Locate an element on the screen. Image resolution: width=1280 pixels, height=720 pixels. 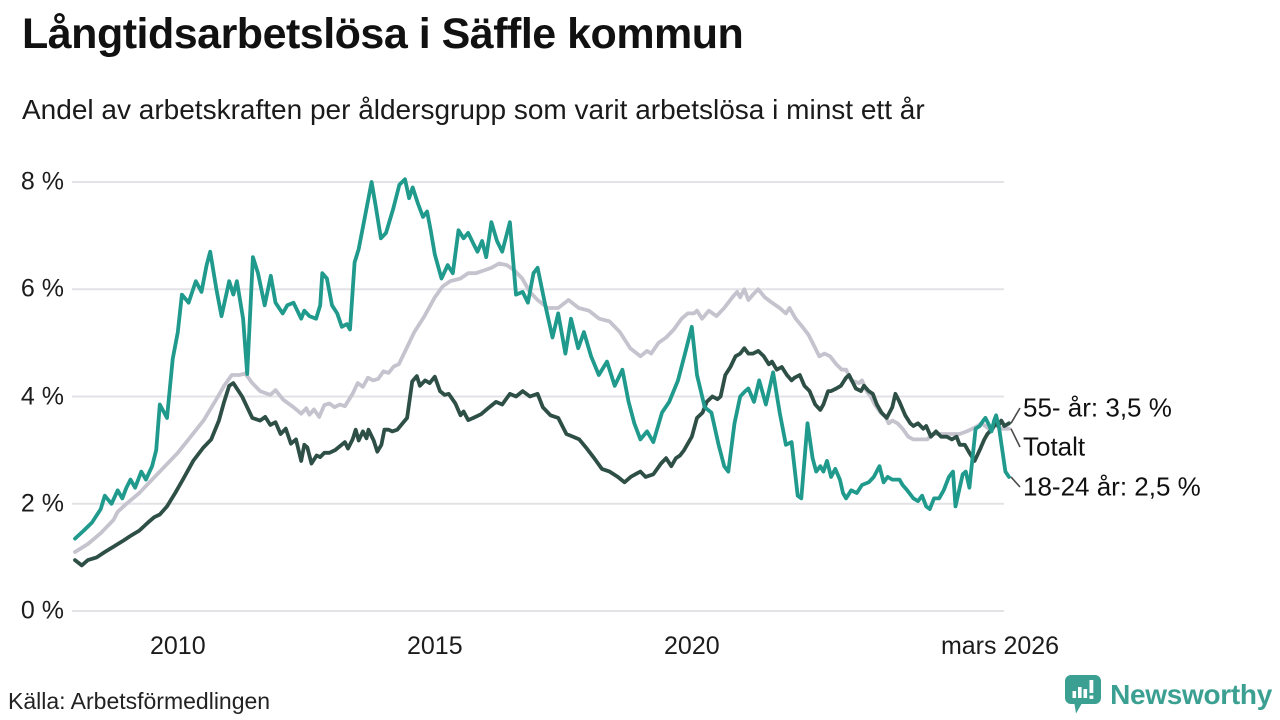
source-caption: Källa: Arbetsförmedlingen is located at coordinates (139, 701).